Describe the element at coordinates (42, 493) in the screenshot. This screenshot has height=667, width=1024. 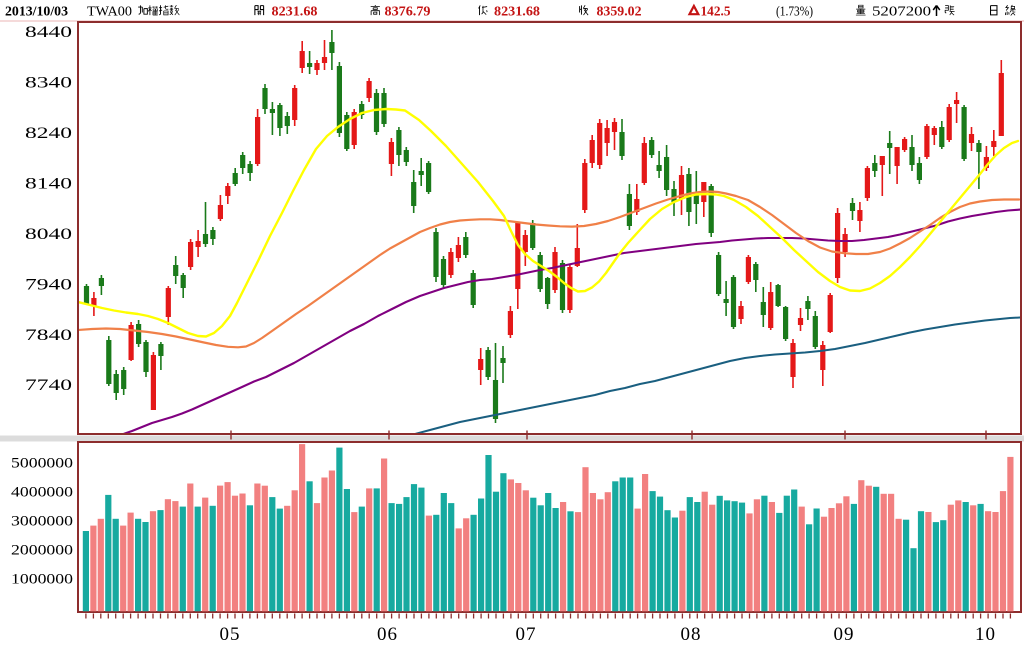
I see `svg-text: 4000000` at that location.